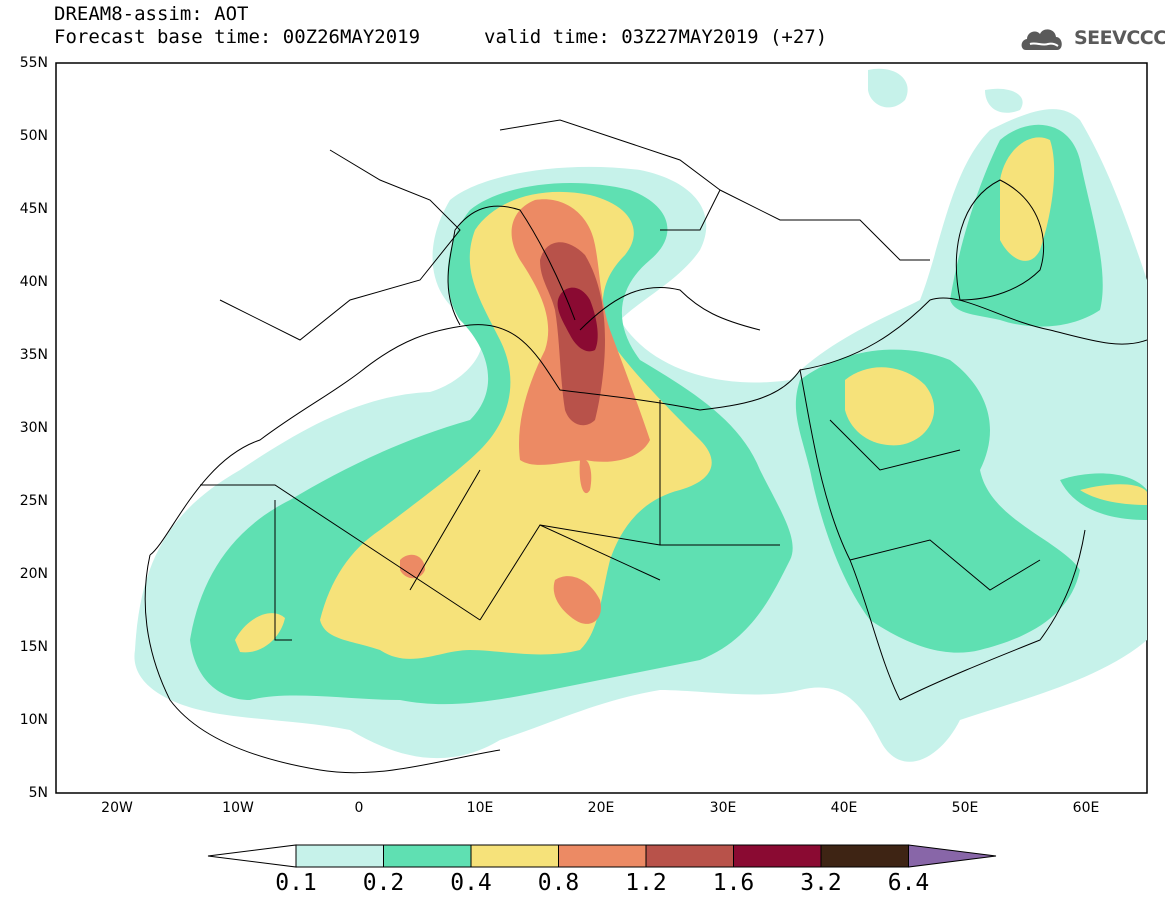  Describe the element at coordinates (33, 574) in the screenshot. I see `lat-label: 20N` at that location.